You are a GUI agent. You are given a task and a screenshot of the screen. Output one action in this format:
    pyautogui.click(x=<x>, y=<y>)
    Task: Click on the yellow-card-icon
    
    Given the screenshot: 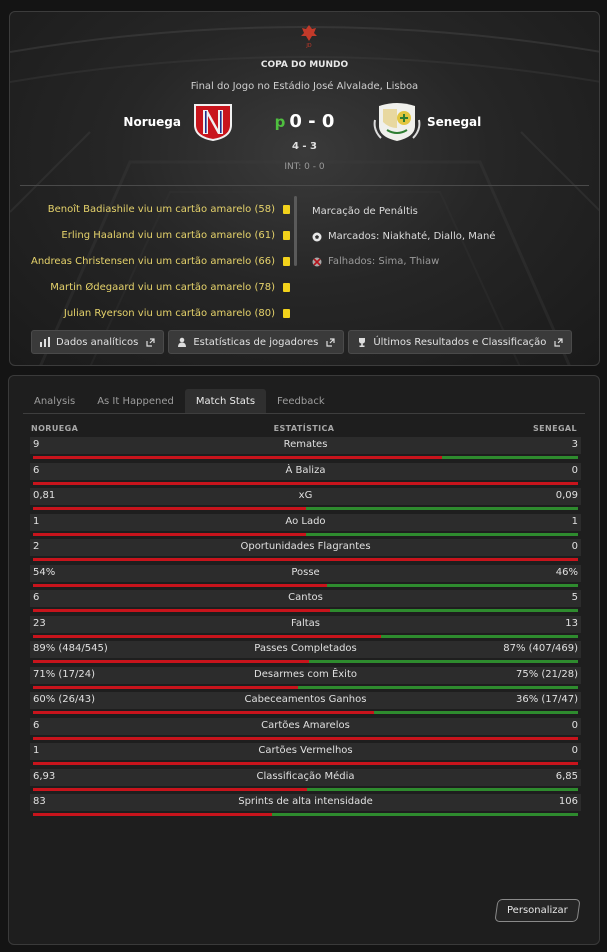 What is the action you would take?
    pyautogui.click(x=286, y=313)
    